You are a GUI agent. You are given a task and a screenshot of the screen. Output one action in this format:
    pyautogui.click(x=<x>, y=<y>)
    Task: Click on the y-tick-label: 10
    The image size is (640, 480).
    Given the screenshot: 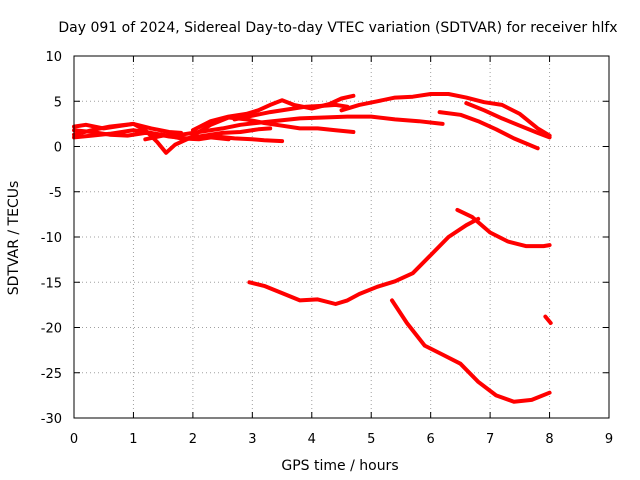 What is the action you would take?
    pyautogui.click(x=53, y=57)
    